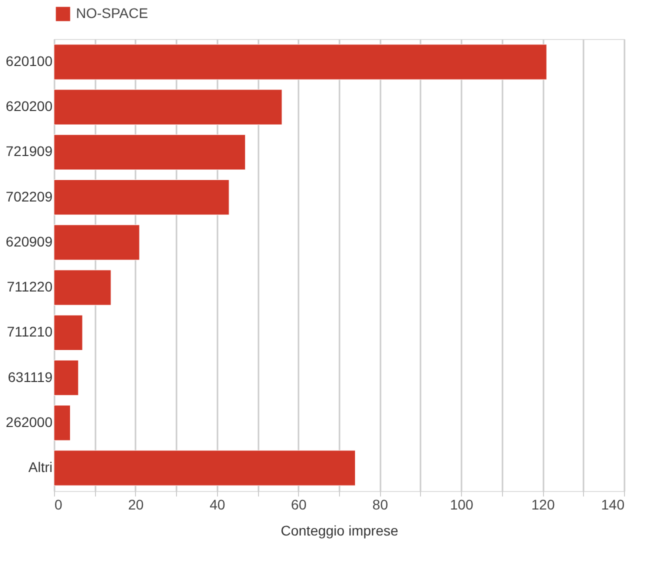  I want to click on y-tick-label: 620200, so click(29, 106).